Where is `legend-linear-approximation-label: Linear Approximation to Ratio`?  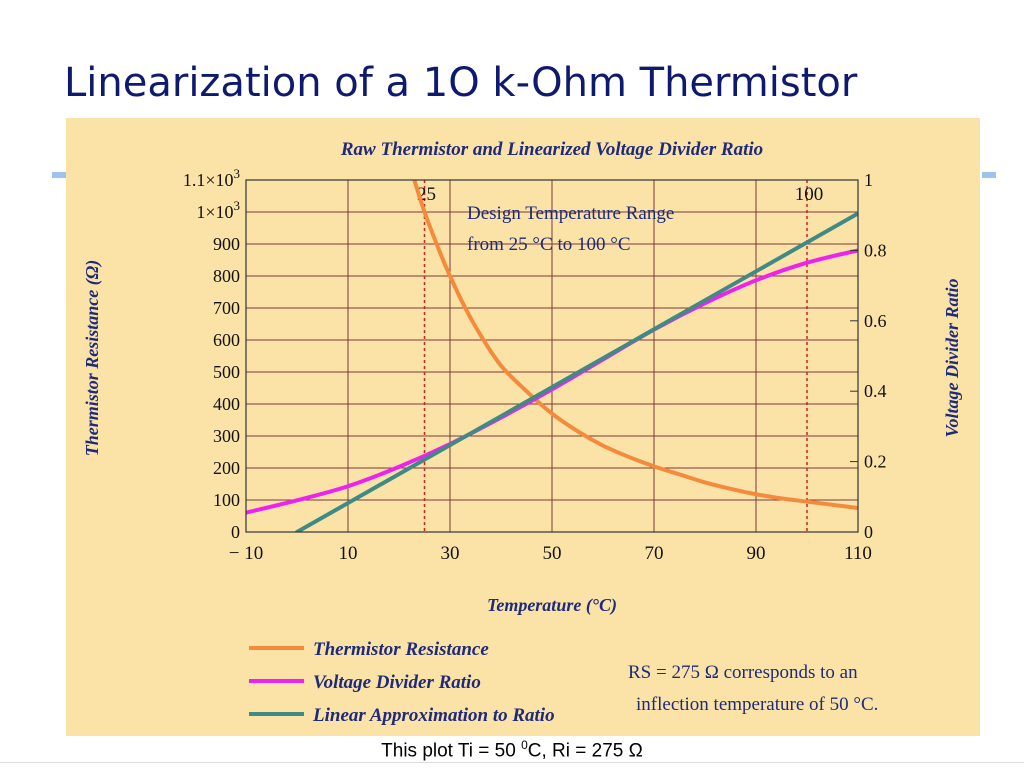 legend-linear-approximation-label: Linear Approximation to Ratio is located at coordinates (433, 715).